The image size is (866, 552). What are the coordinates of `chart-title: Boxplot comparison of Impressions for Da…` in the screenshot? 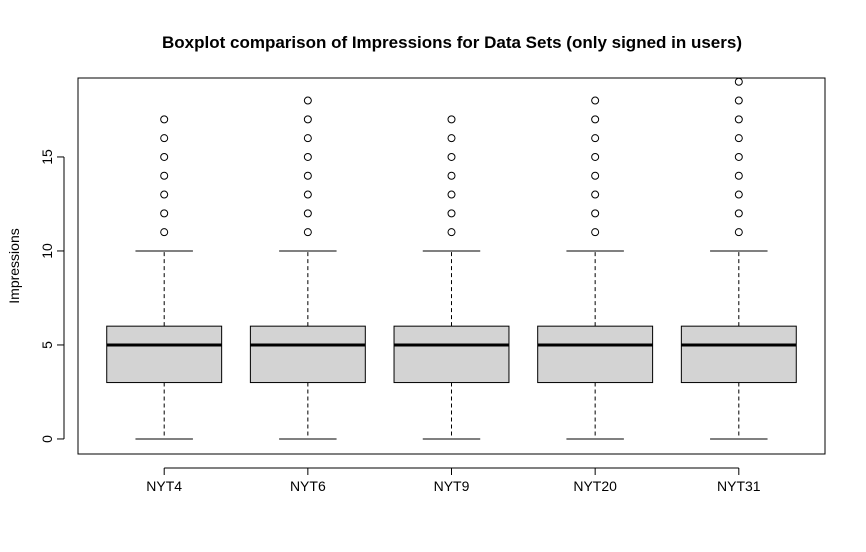 It's located at (452, 42).